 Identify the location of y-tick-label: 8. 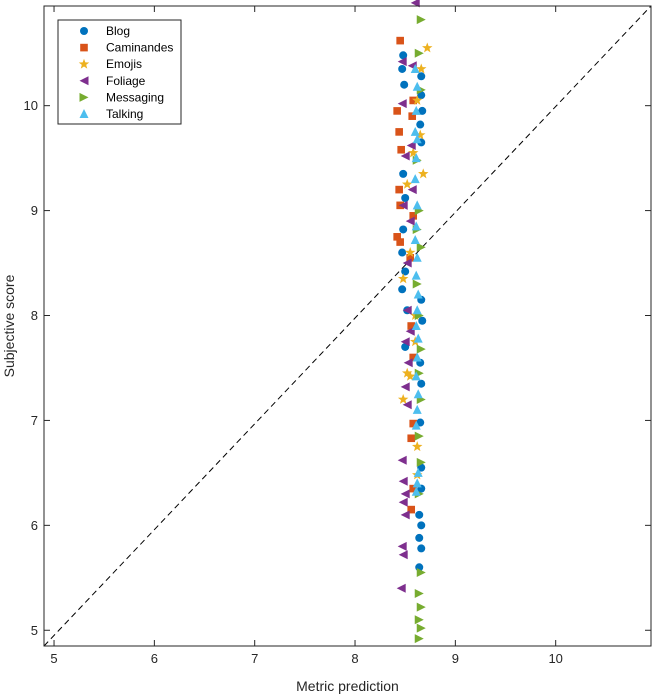
(34, 315).